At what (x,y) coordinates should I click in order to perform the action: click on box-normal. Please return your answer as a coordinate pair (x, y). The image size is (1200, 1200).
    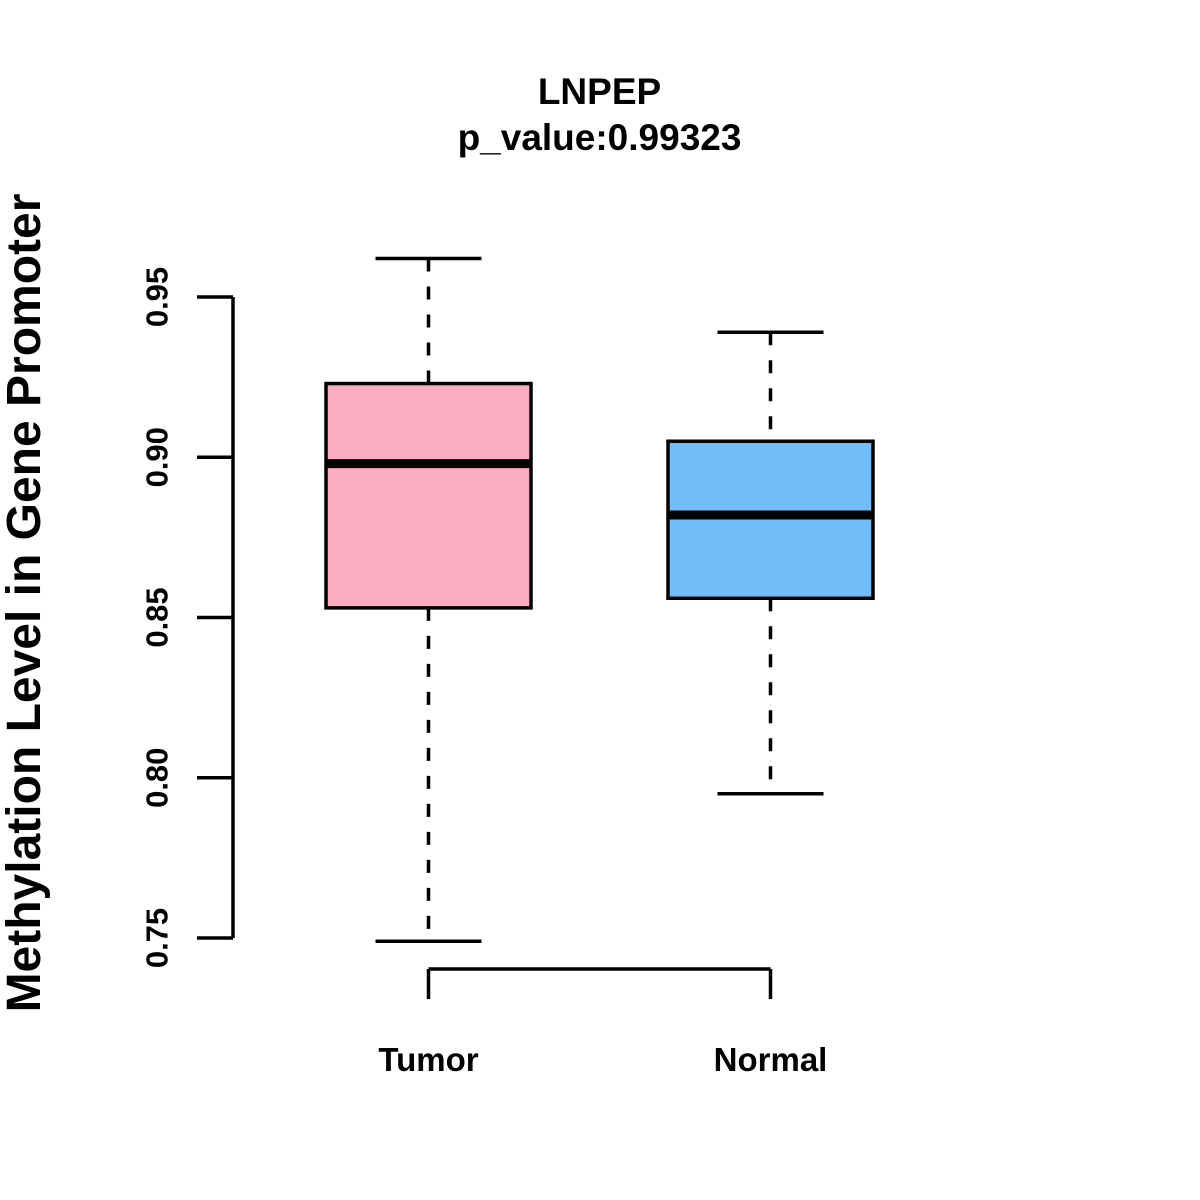
    Looking at the image, I should click on (770, 520).